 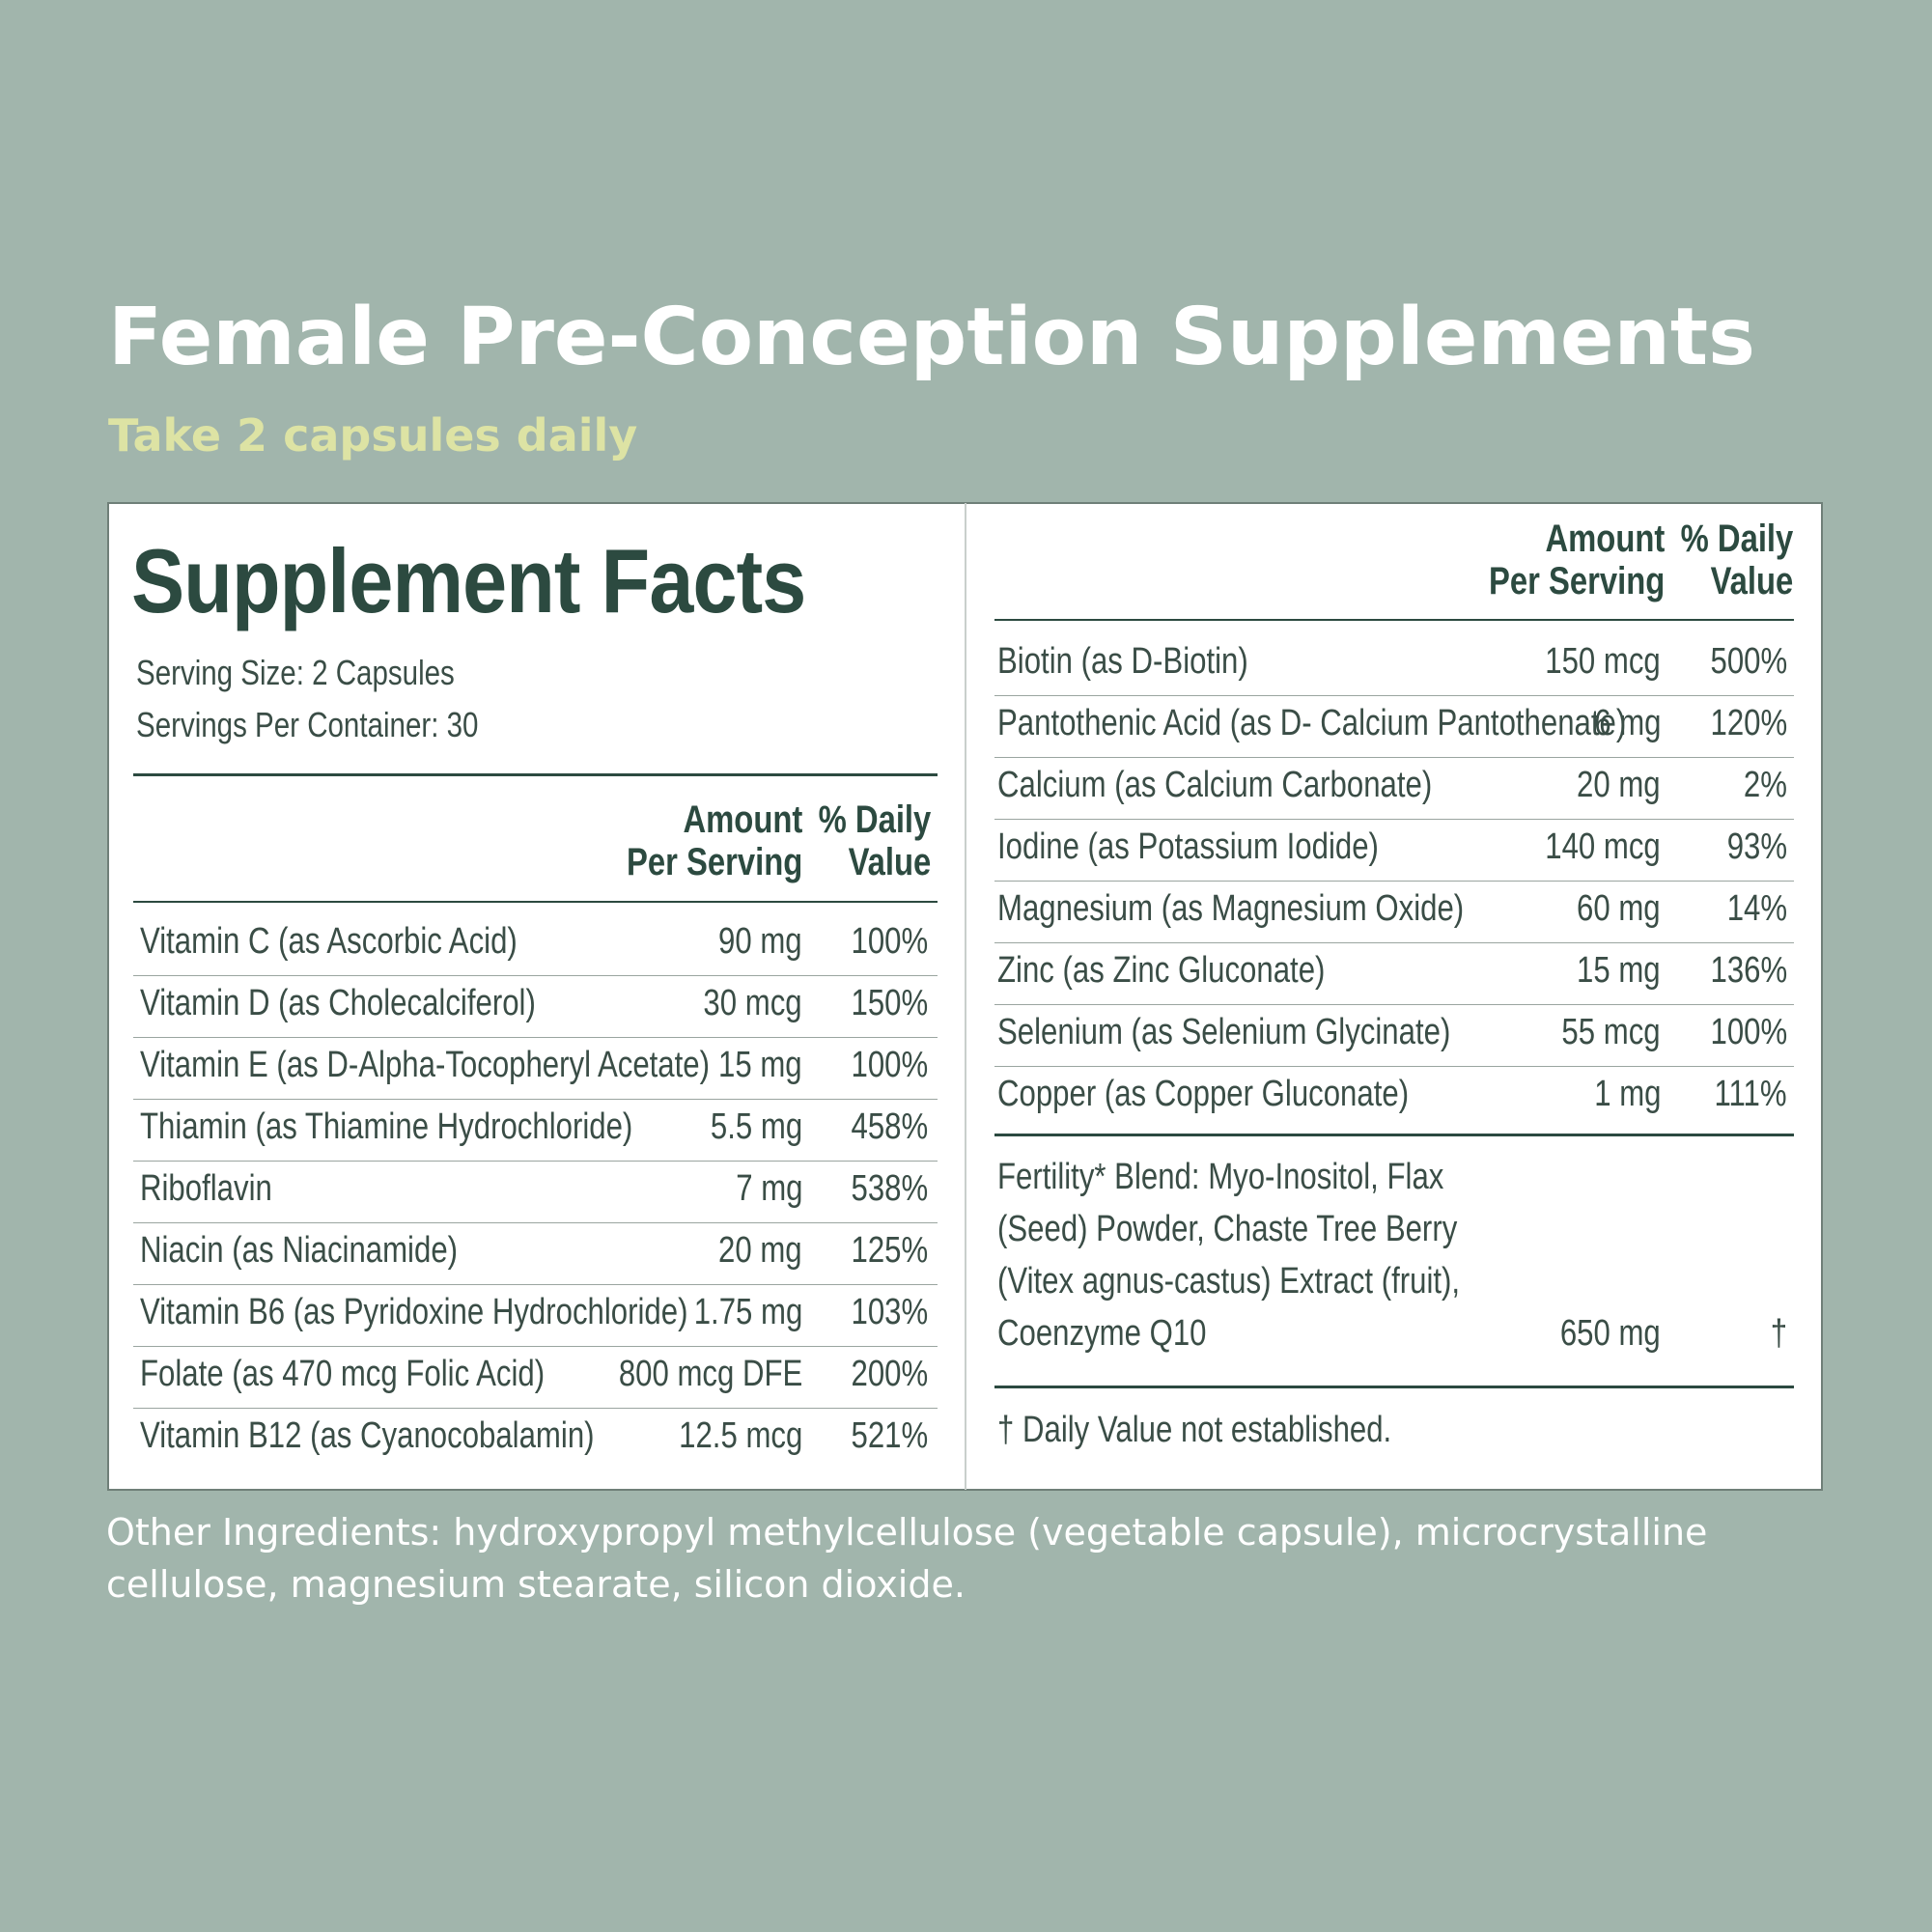 What do you see at coordinates (714, 841) in the screenshot?
I see `left-amount-header: Amount Per Serving` at bounding box center [714, 841].